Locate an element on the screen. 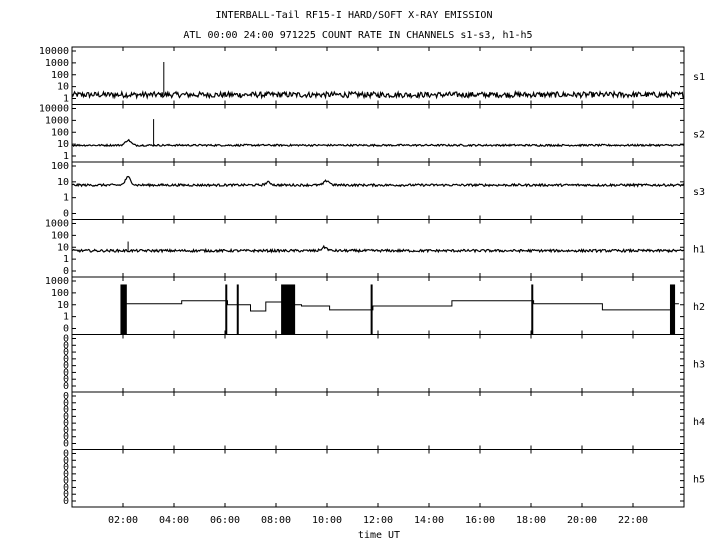 Image resolution: width=720 pixels, height=550 pixels. channel-label-h4: h4 is located at coordinates (699, 422).